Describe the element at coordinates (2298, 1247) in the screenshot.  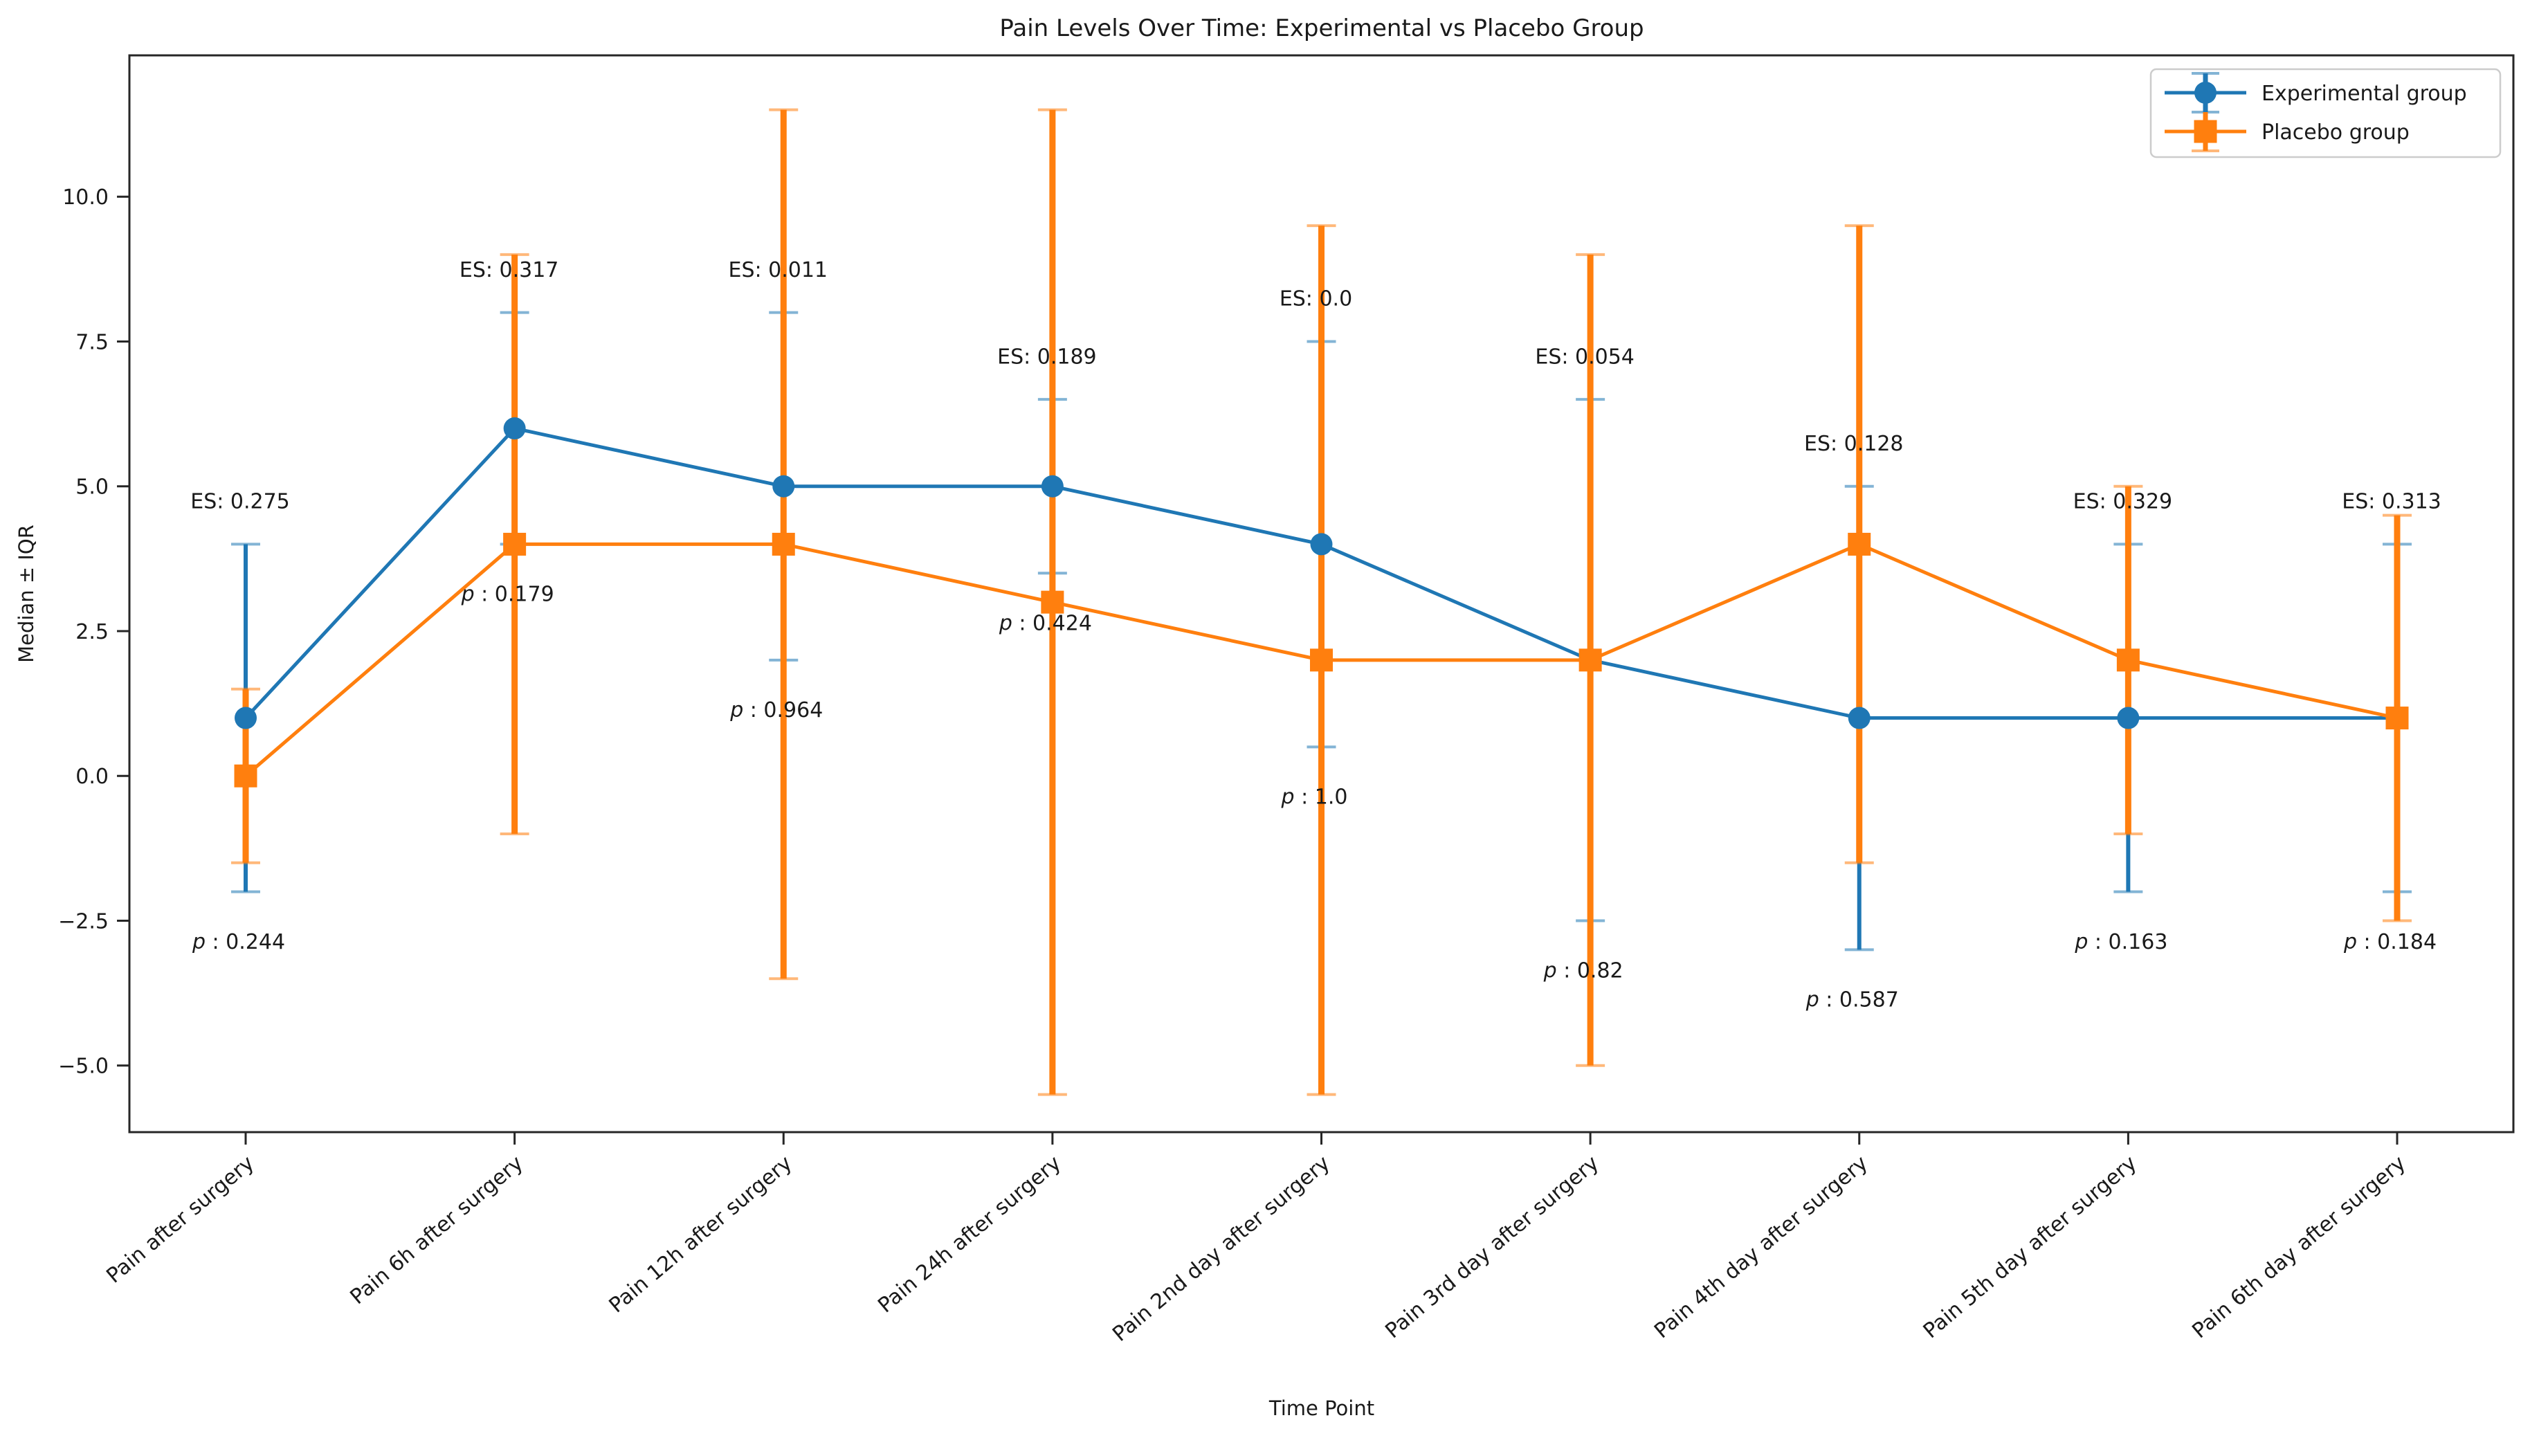
I see `x-tick-label: Pain 6th day after surgery` at that location.